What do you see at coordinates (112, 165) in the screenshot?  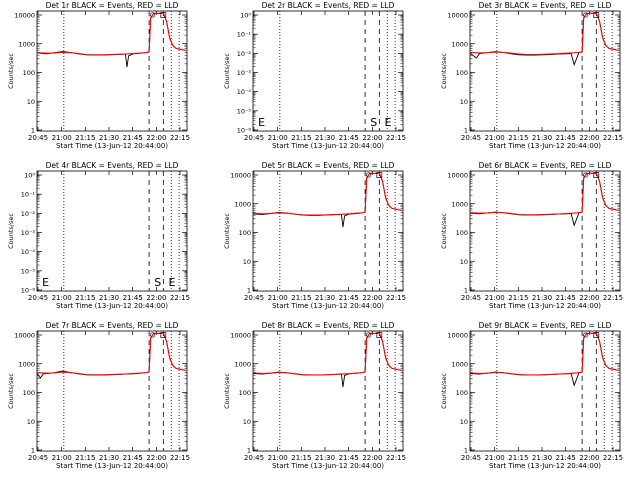 I see `panel-title: Det 4r BLACK = Events, RED = LLD` at bounding box center [112, 165].